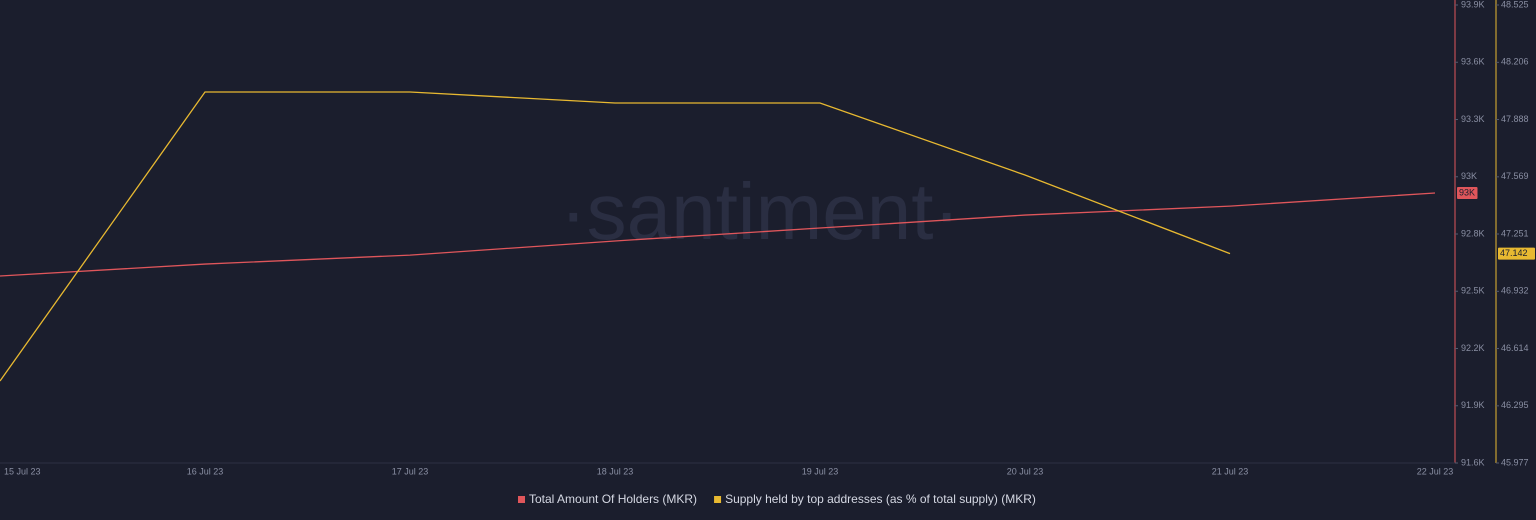 The height and width of the screenshot is (520, 1536). Describe the element at coordinates (1469, 176) in the screenshot. I see `y-tick-label: 93K` at that location.